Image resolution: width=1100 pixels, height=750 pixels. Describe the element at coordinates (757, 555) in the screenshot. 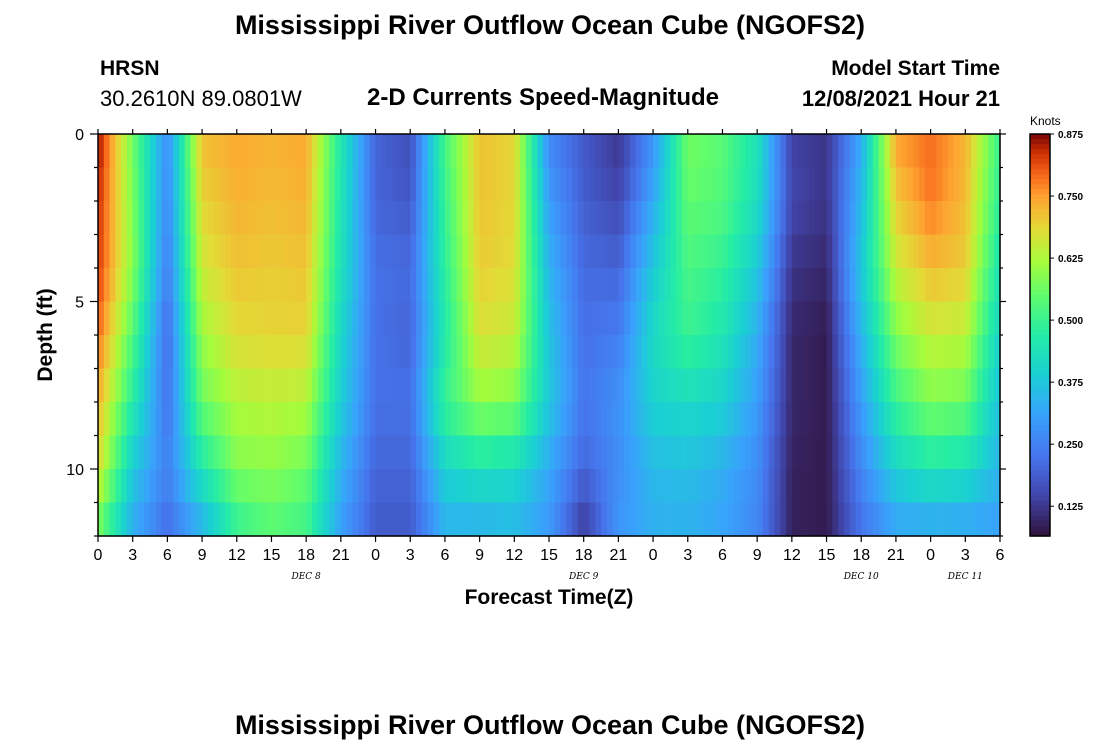

I see `x-tick-label: 9` at that location.